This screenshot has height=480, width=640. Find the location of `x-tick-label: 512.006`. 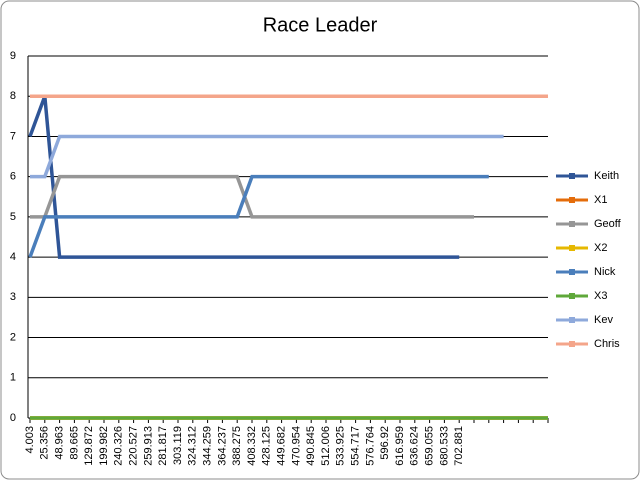

x-tick-label: 512.006 is located at coordinates (326, 446).